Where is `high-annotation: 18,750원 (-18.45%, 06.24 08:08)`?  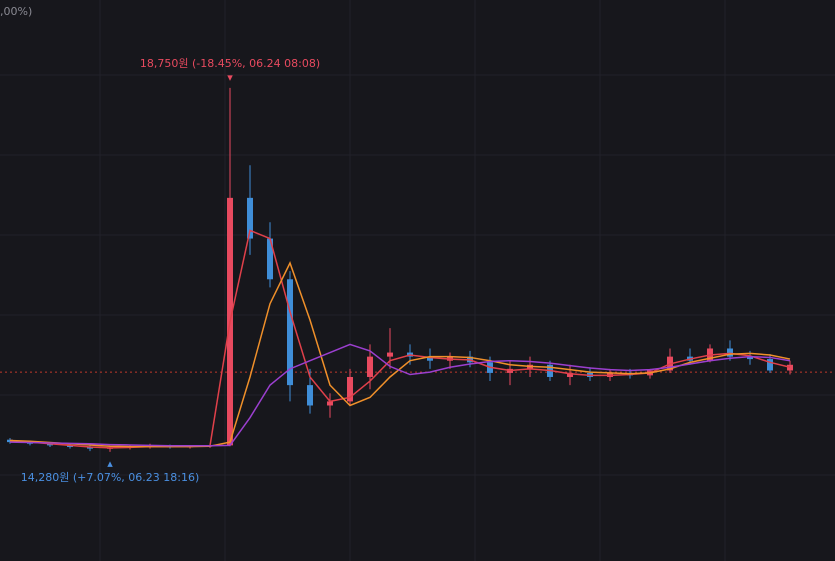
high-annotation: 18,750원 (-18.45%, 06.24 08:08) is located at coordinates (230, 63).